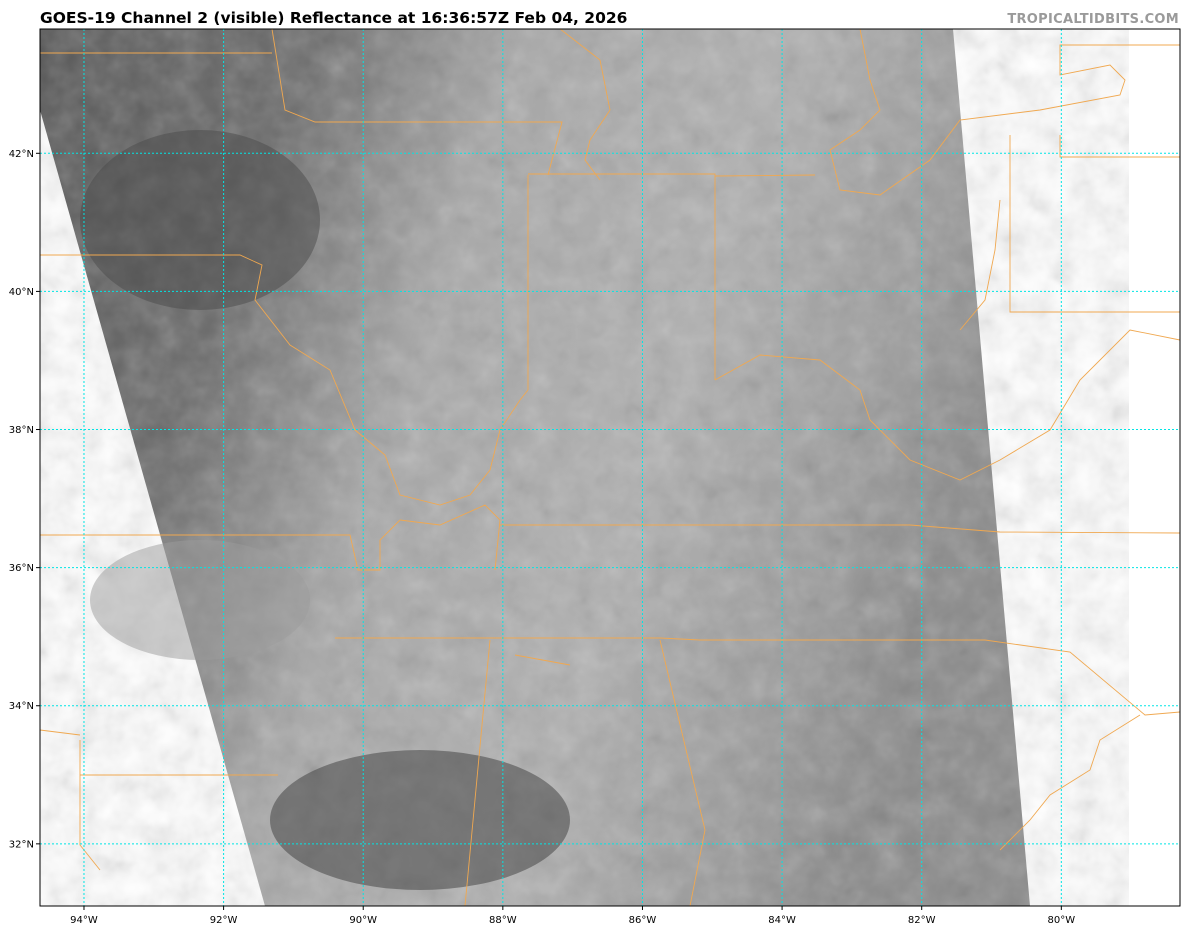  What do you see at coordinates (503, 920) in the screenshot?
I see `lon-tick-label: 88°W` at bounding box center [503, 920].